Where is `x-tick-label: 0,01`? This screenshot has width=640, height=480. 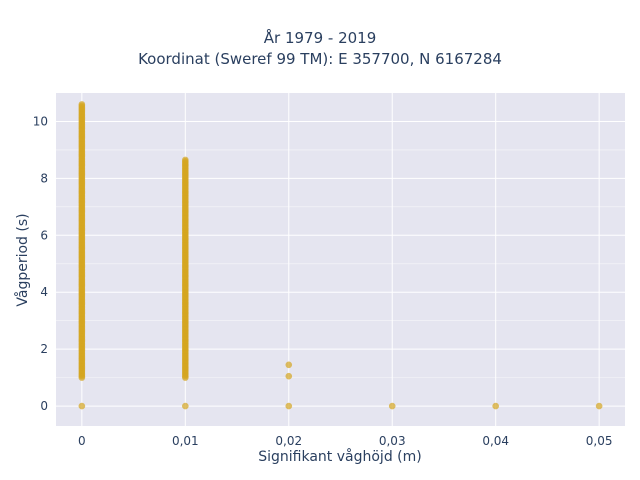 x-tick-label: 0,01 is located at coordinates (185, 441).